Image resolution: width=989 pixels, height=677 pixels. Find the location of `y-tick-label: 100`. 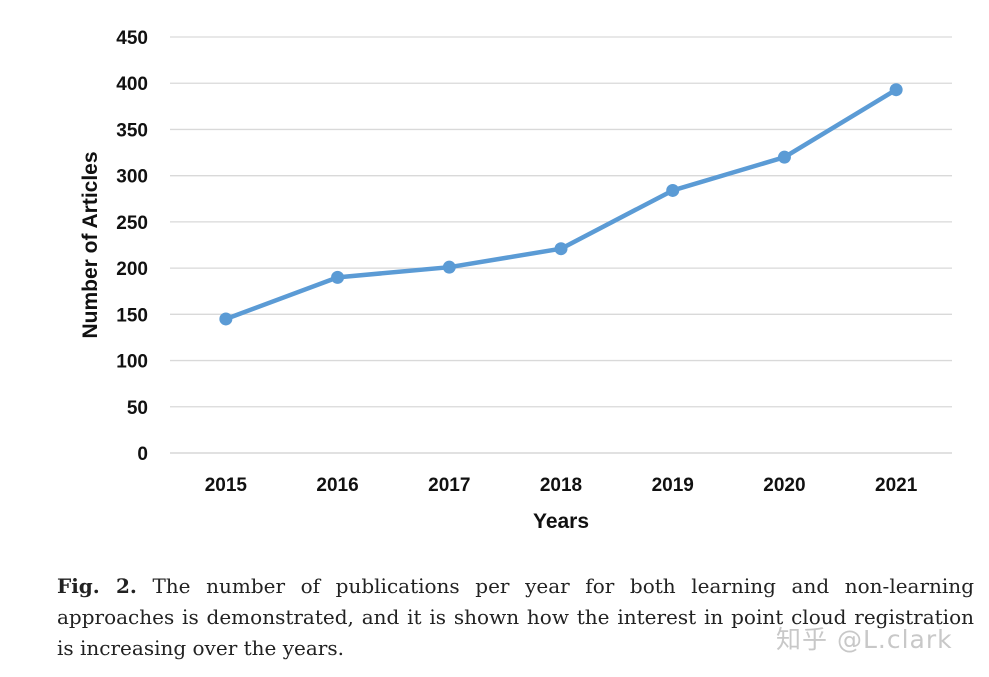

y-tick-label: 100 is located at coordinates (132, 362).